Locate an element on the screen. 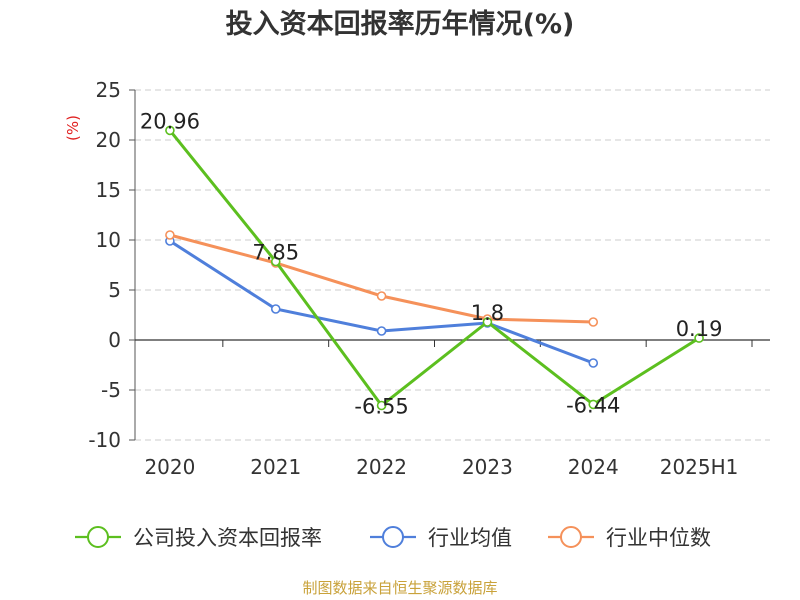  y-axis-label: (%) is located at coordinates (73, 128).